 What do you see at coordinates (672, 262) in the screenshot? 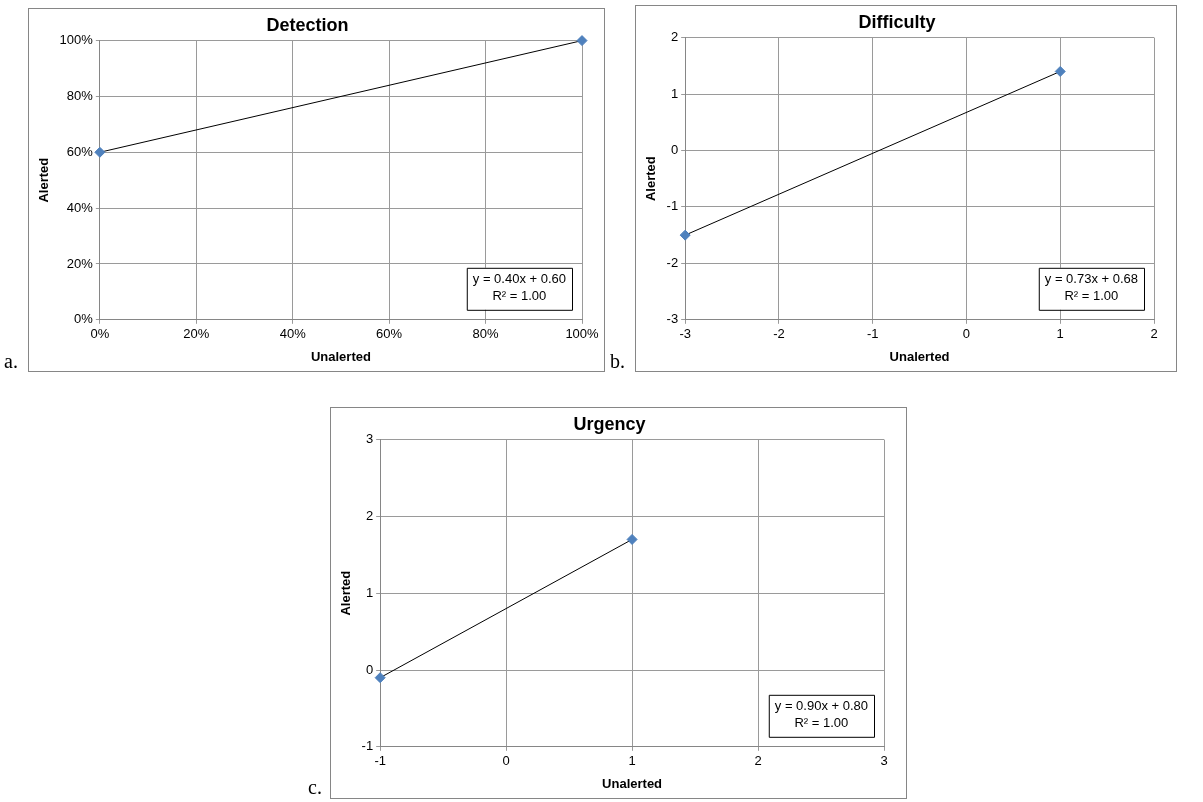
I see `y-tick-label: -2` at bounding box center [672, 262].